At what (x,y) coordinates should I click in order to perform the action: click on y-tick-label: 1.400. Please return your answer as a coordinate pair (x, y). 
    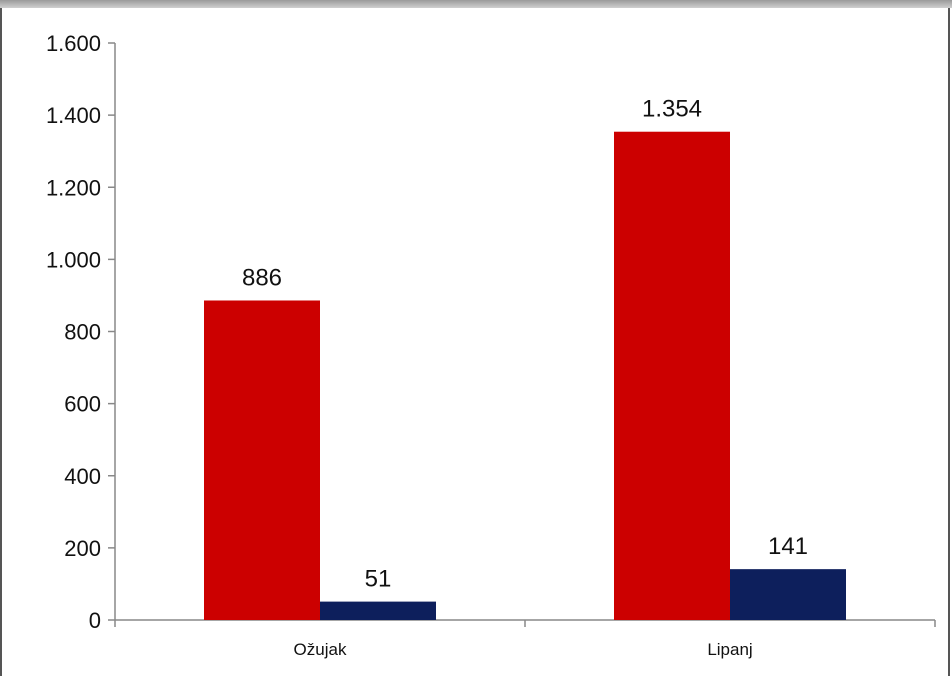
    Looking at the image, I should click on (73, 115).